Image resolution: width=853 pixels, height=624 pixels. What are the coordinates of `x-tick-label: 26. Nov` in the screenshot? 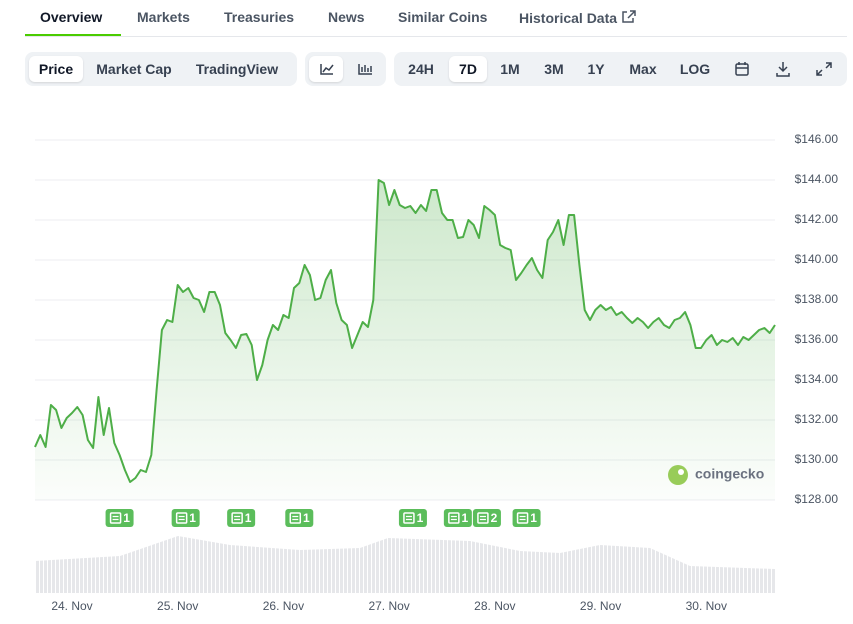 It's located at (283, 606).